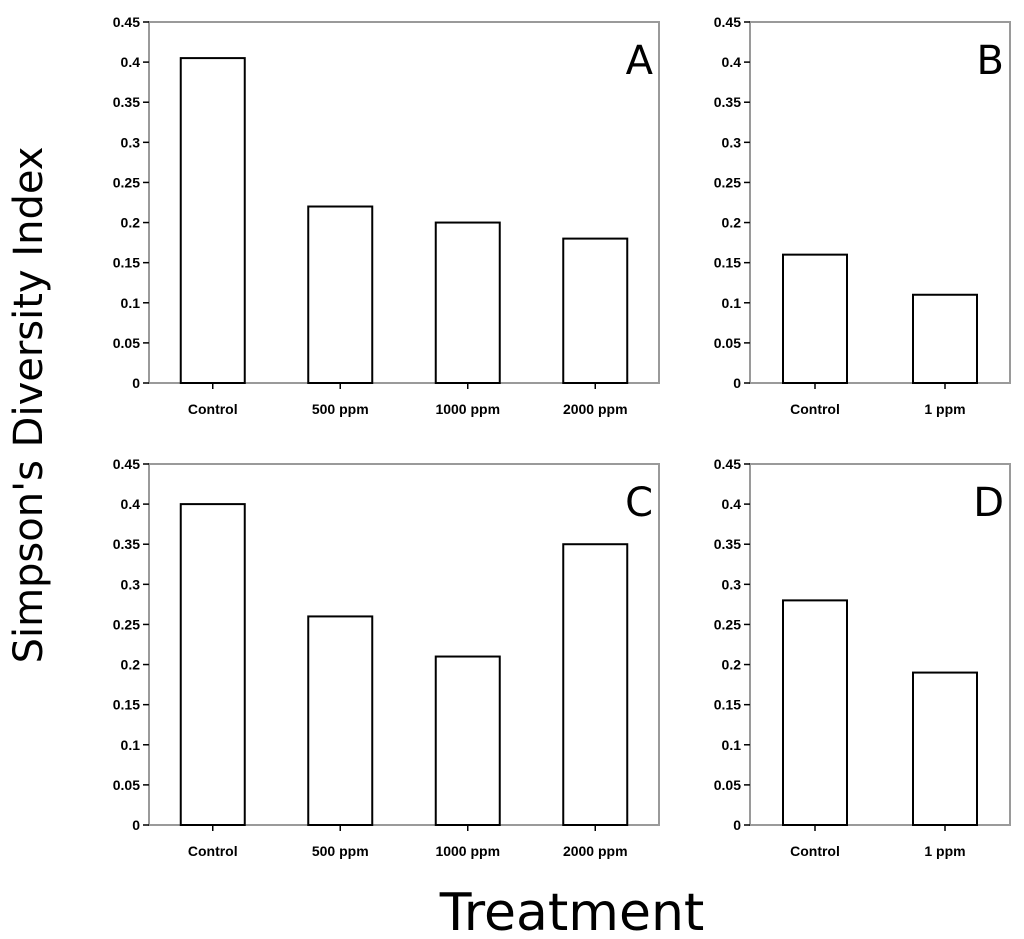 The width and height of the screenshot is (1024, 939). Describe the element at coordinates (572, 911) in the screenshot. I see `x-axis-title: Treatment` at that location.